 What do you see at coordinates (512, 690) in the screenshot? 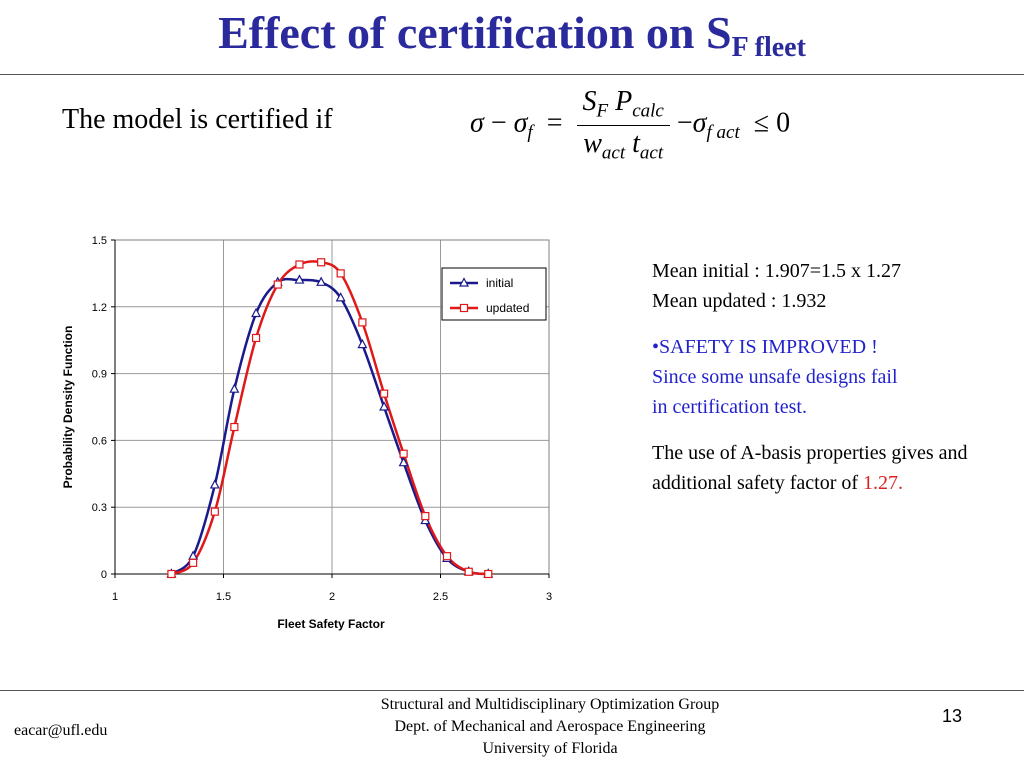
I see `footer-divider` at bounding box center [512, 690].